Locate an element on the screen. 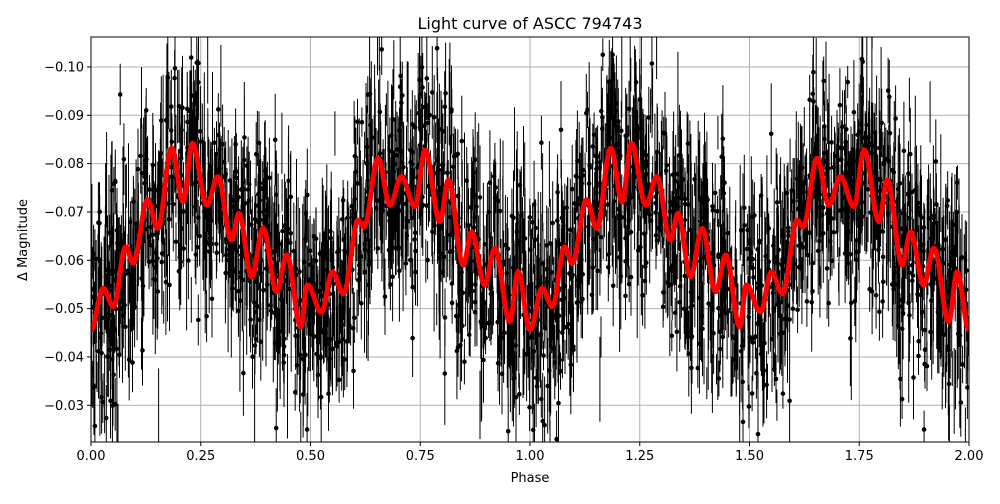  x-tick-label: 1.00 is located at coordinates (530, 456).